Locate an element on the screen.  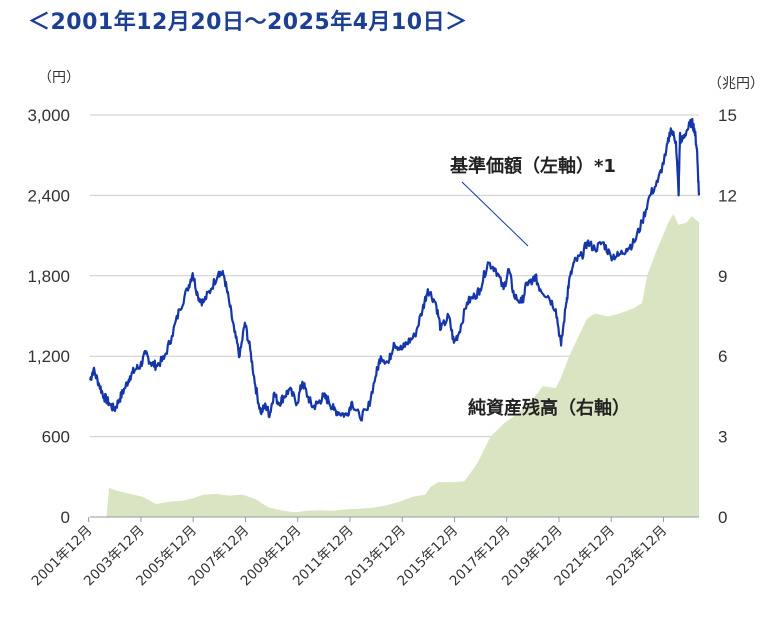
left-tick-label: 1,200 is located at coordinates (48, 356).